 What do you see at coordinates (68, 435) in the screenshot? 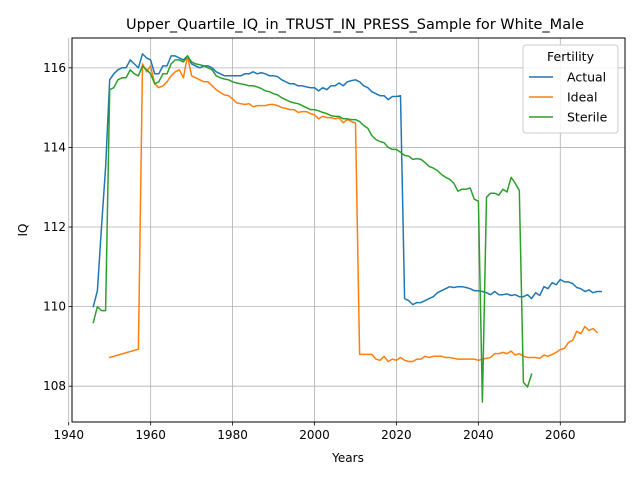
I see `x-tick-label: 1940` at bounding box center [68, 435].